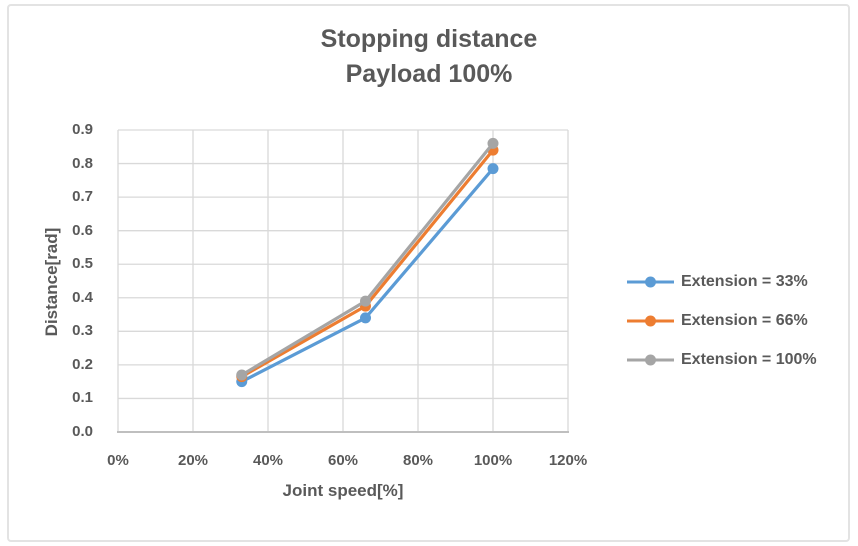  What do you see at coordinates (82, 129) in the screenshot?
I see `y-tick-label: 0.9` at bounding box center [82, 129].